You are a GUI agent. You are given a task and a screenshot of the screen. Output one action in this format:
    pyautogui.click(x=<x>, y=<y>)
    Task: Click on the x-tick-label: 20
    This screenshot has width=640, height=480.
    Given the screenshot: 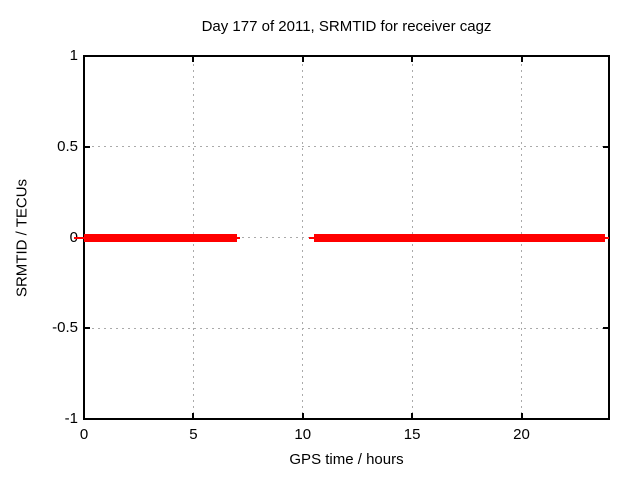 What is the action you would take?
    pyautogui.click(x=521, y=434)
    